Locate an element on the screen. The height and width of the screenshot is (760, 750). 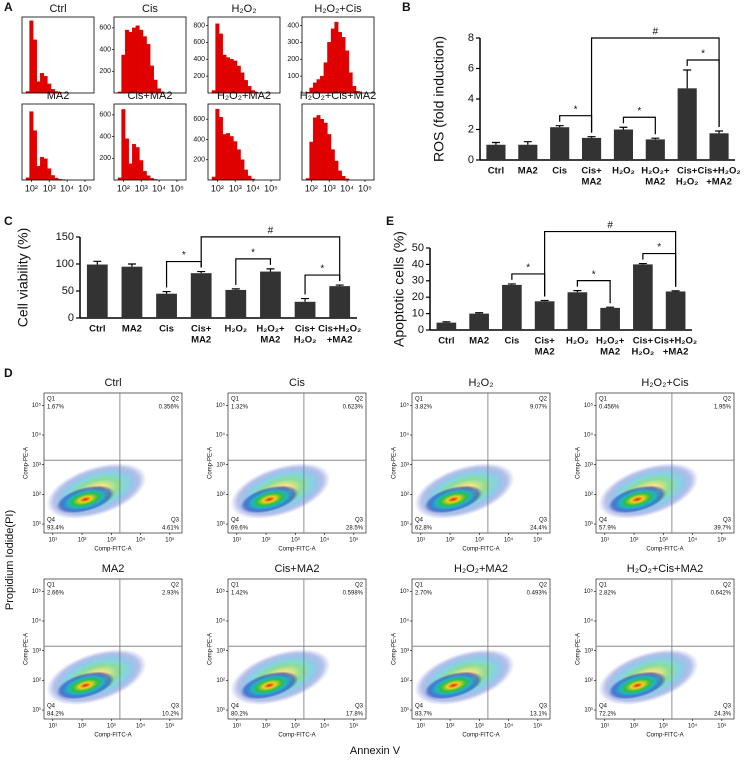
y-tick-label: 600 is located at coordinates (199, 42).